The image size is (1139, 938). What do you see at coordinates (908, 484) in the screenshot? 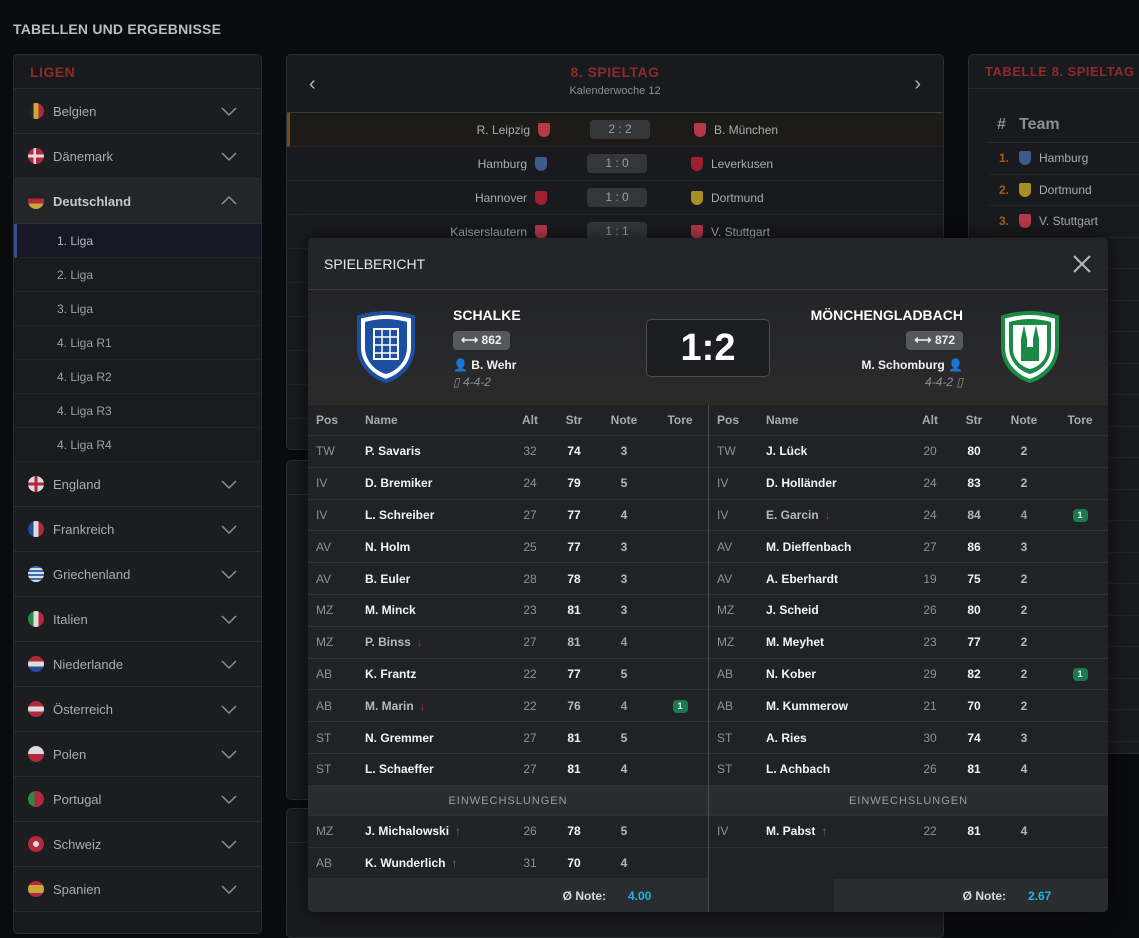
I see `player-row: IV D. Holländer 24 83 2` at bounding box center [908, 484].